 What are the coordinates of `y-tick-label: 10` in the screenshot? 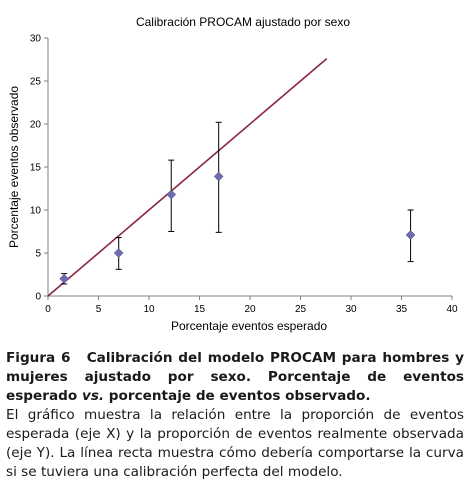 It's located at (36, 211).